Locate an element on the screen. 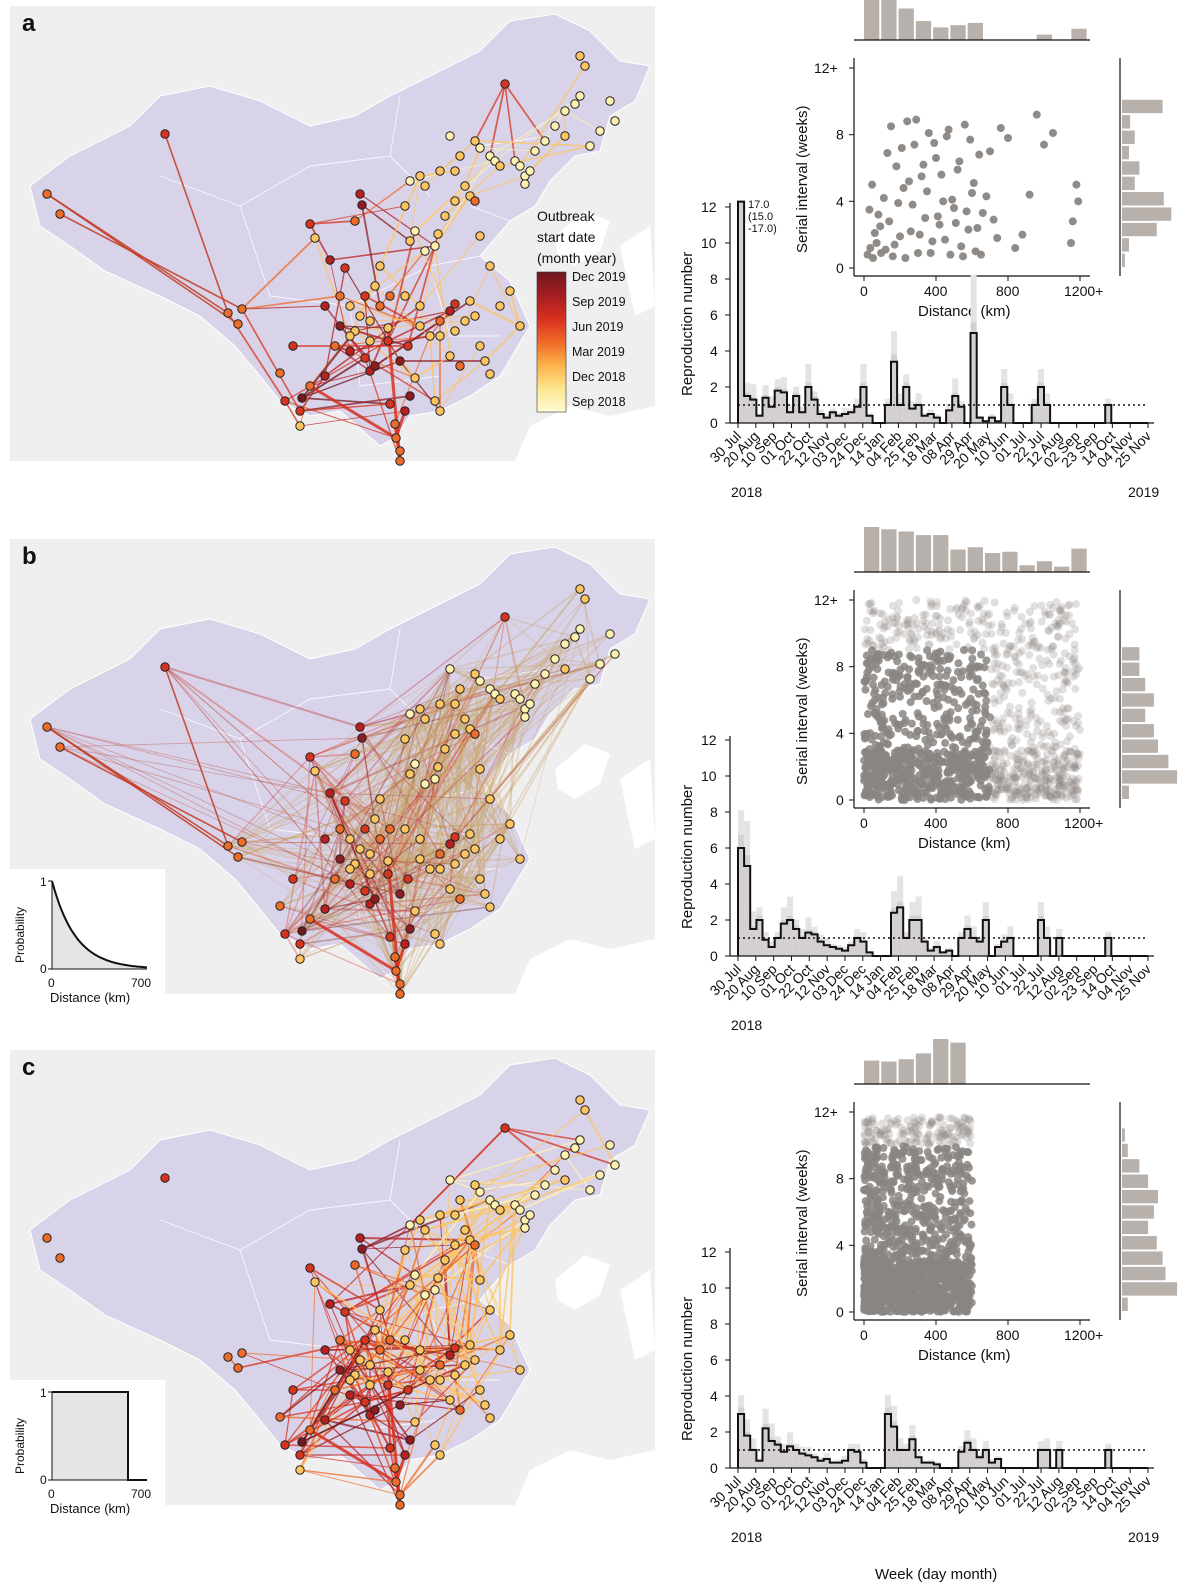 The image size is (1203, 1586). kernel-x-tick: 700 is located at coordinates (141, 983).